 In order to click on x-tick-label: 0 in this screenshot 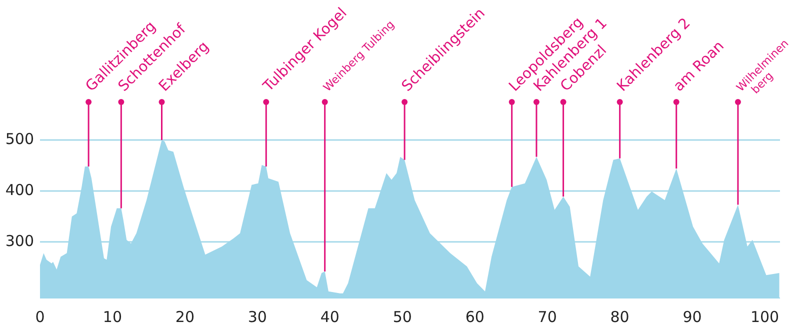, I will do `click(40, 317)`.